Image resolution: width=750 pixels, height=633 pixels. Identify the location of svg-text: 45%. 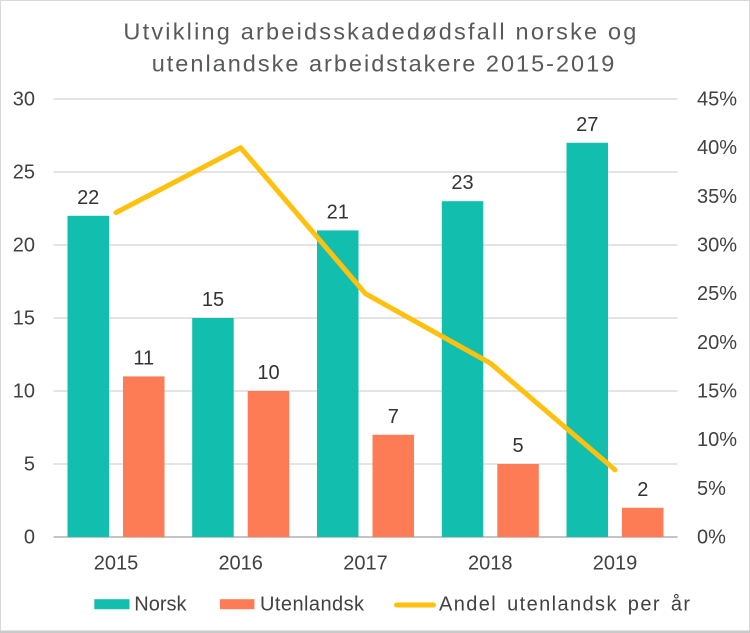
(717, 100).